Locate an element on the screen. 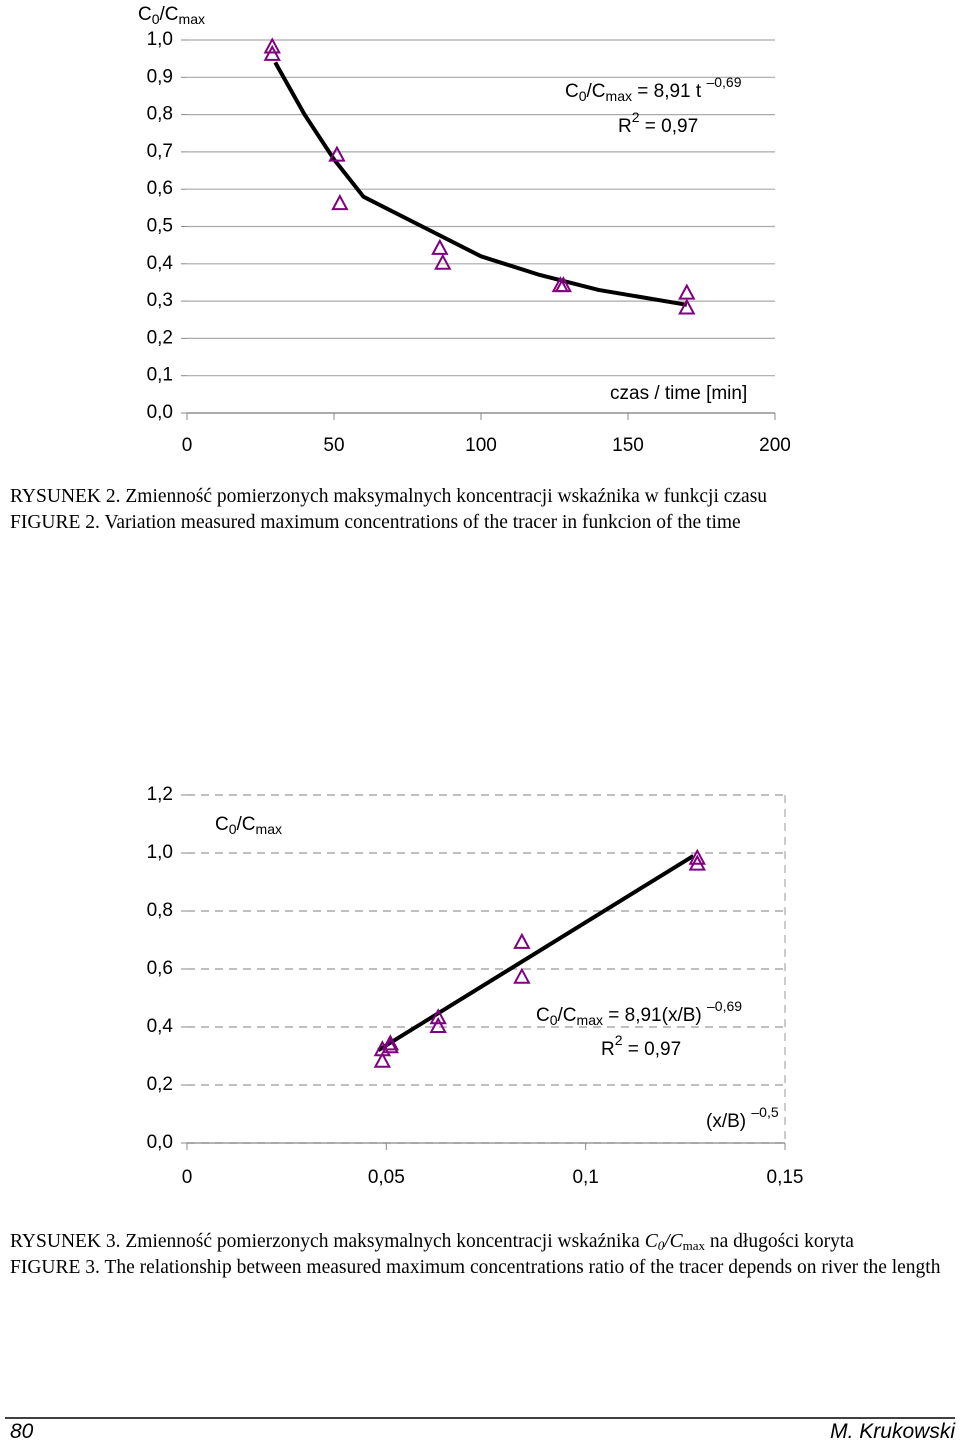  x-tick-label: 200 is located at coordinates (775, 445).